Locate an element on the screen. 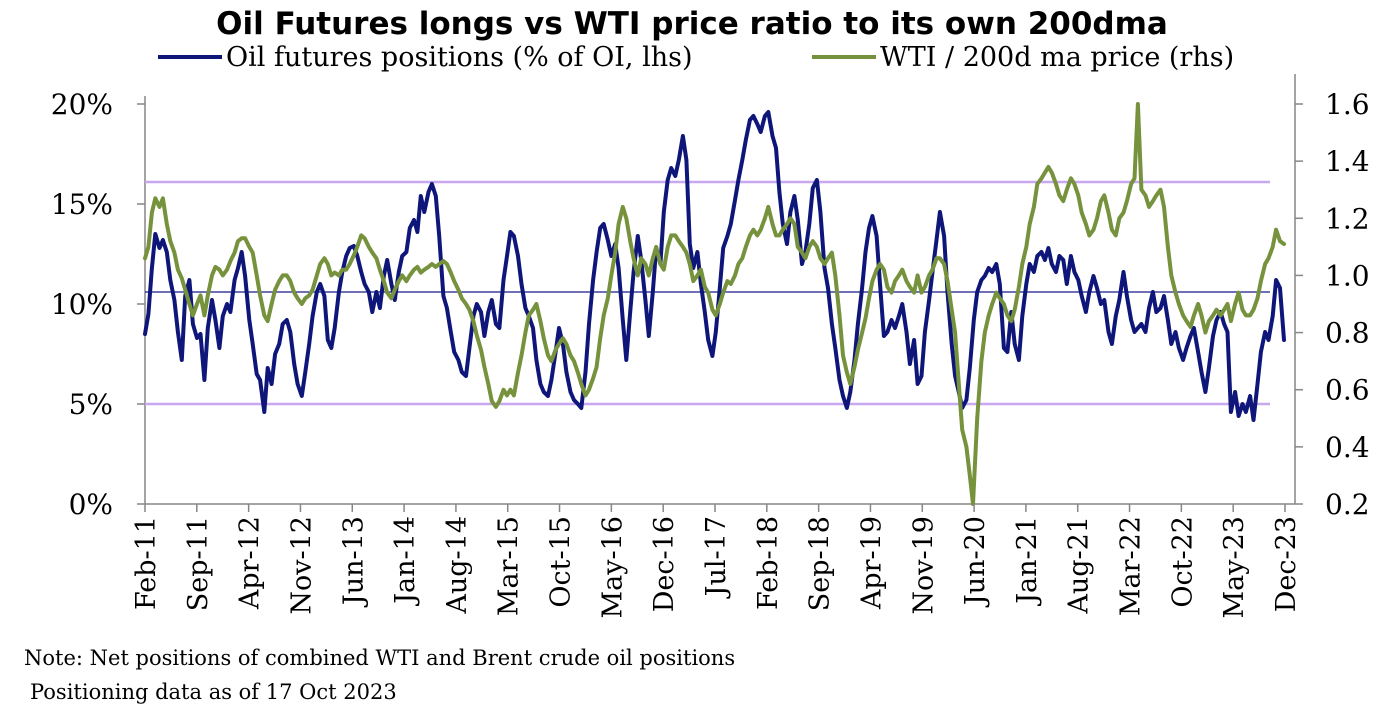  legend-label-wti: WTI / 200d ma price (rhs) is located at coordinates (1057, 57).